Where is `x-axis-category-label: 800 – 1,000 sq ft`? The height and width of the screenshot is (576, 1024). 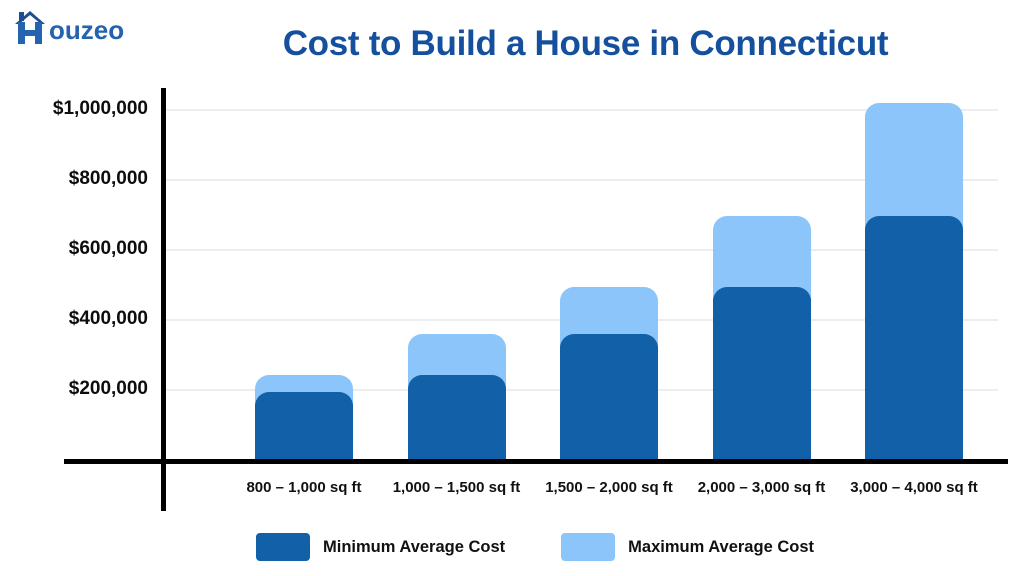 x-axis-category-label: 800 – 1,000 sq ft is located at coordinates (304, 487).